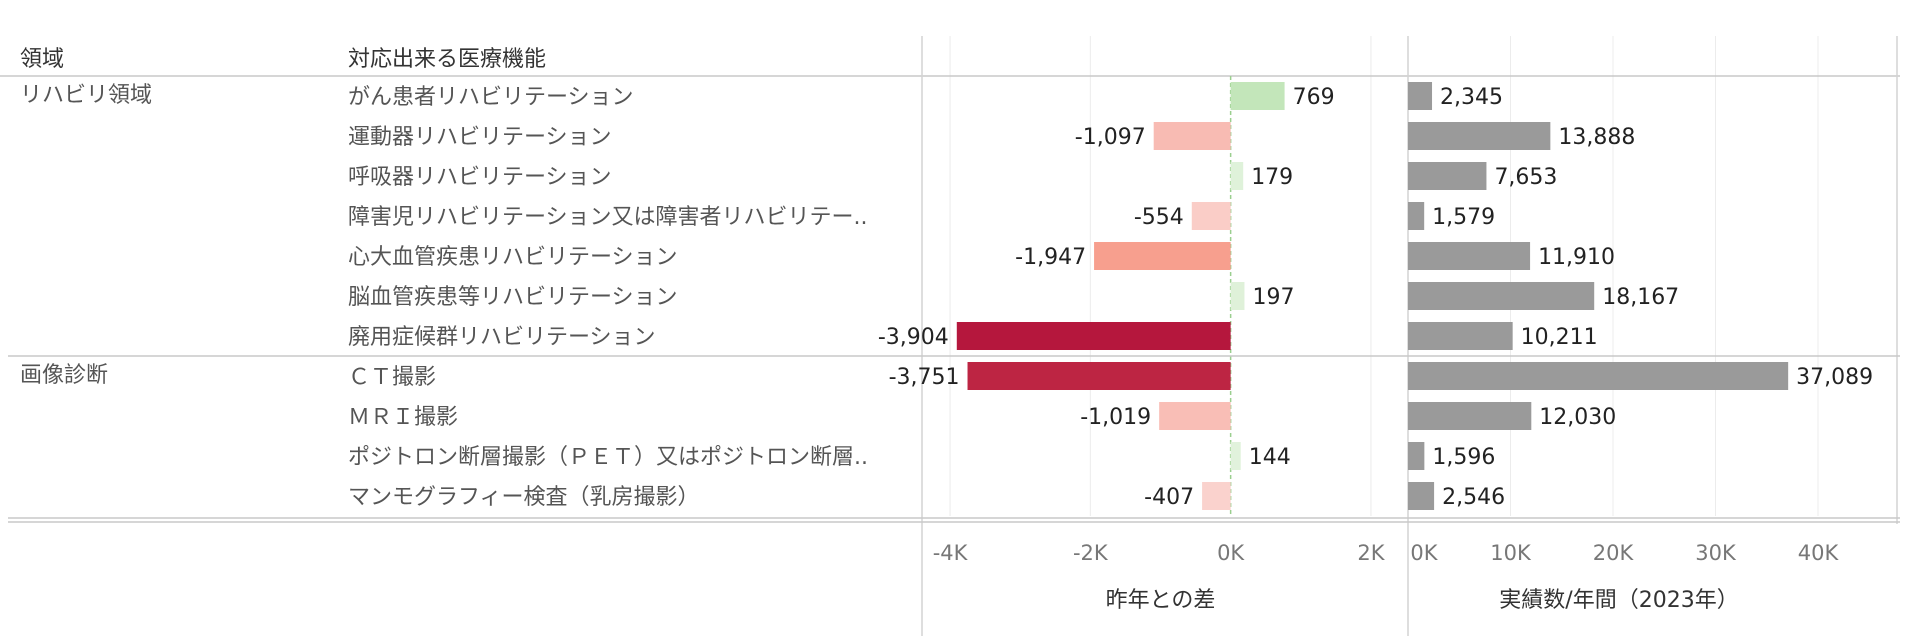  Describe the element at coordinates (1115, 417) in the screenshot. I see `diff-value-label: -1,019` at that location.